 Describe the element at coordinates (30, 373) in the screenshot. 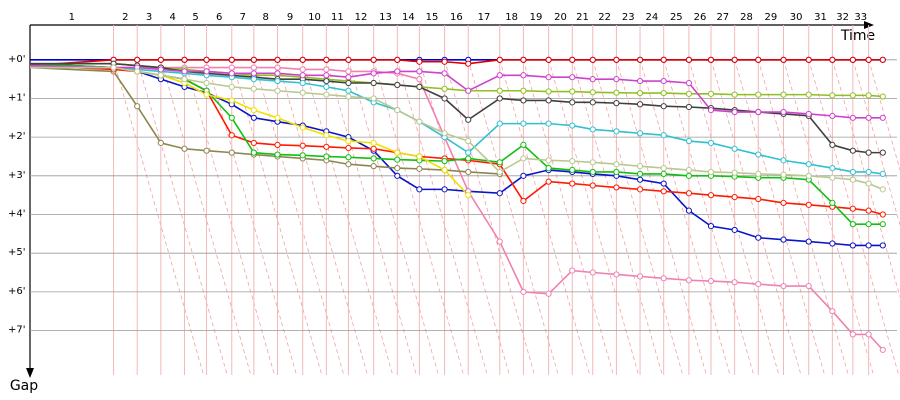

I see `y-axis-arrow` at that location.